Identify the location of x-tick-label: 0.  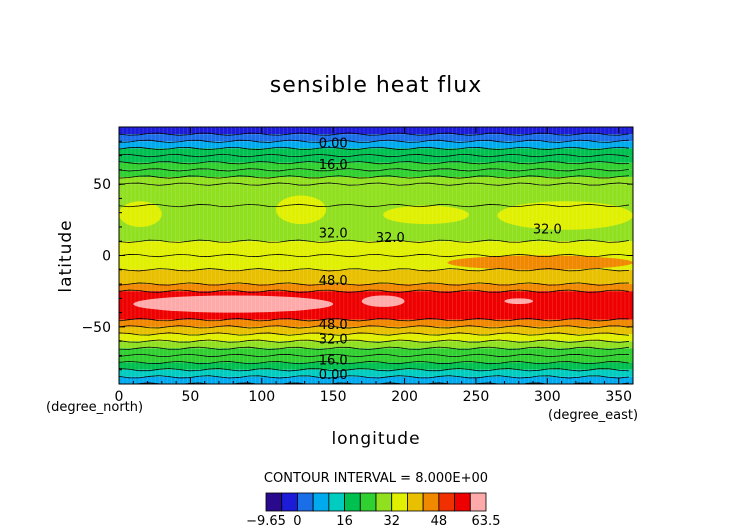
(119, 397).